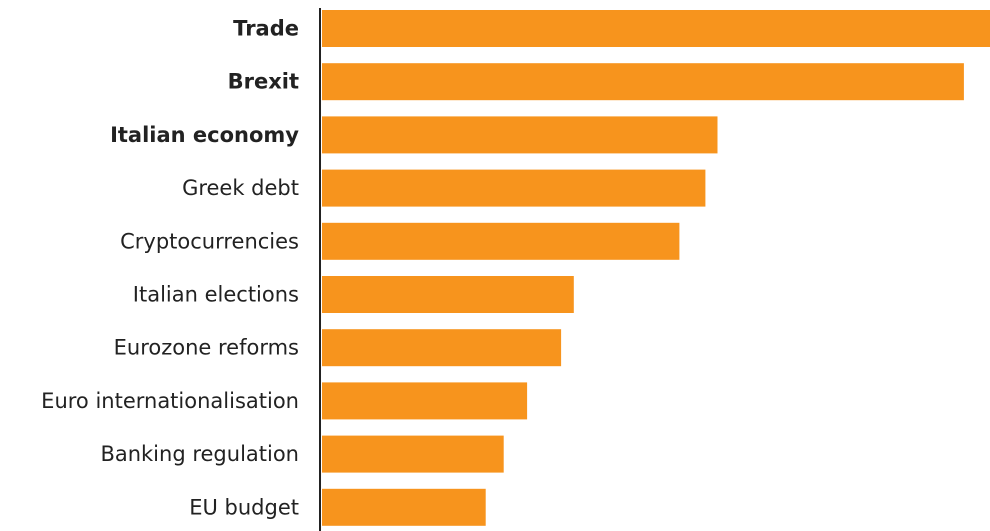  What do you see at coordinates (425, 401) in the screenshot?
I see `bar-euro-internationalisation` at bounding box center [425, 401].